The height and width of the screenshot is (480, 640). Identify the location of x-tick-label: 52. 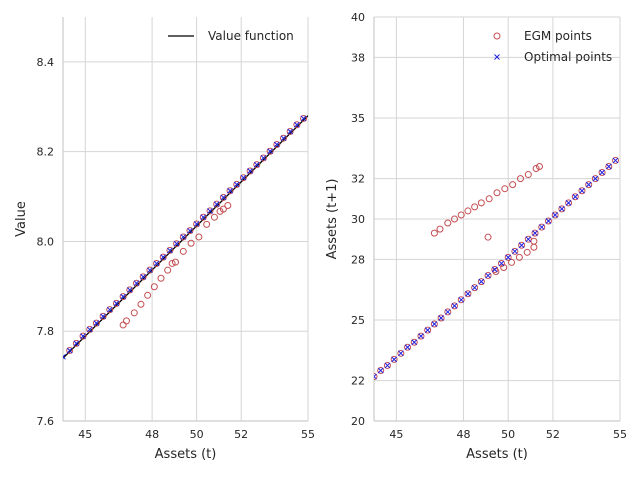
(553, 434).